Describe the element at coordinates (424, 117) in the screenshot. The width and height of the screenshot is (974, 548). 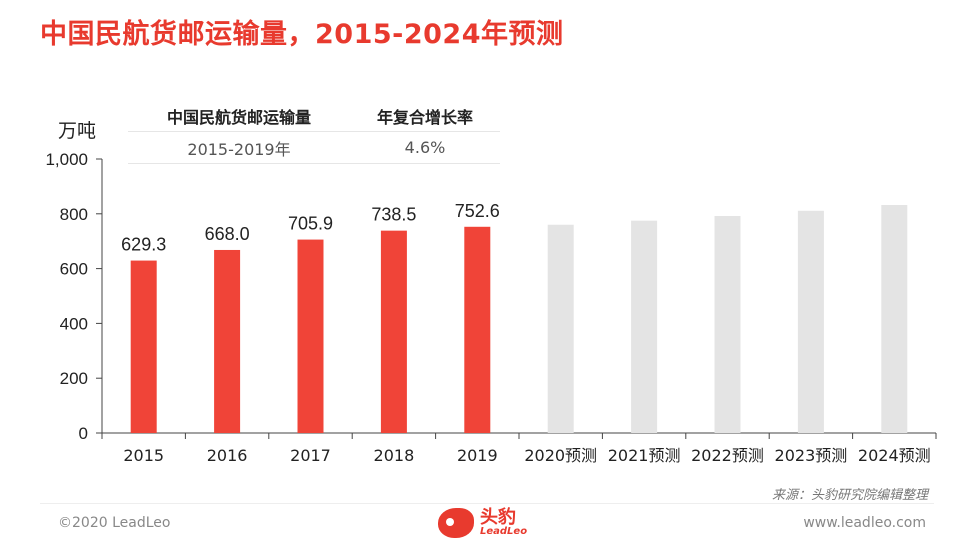
I see `cagr-header-rate: 年复合增长率` at that location.